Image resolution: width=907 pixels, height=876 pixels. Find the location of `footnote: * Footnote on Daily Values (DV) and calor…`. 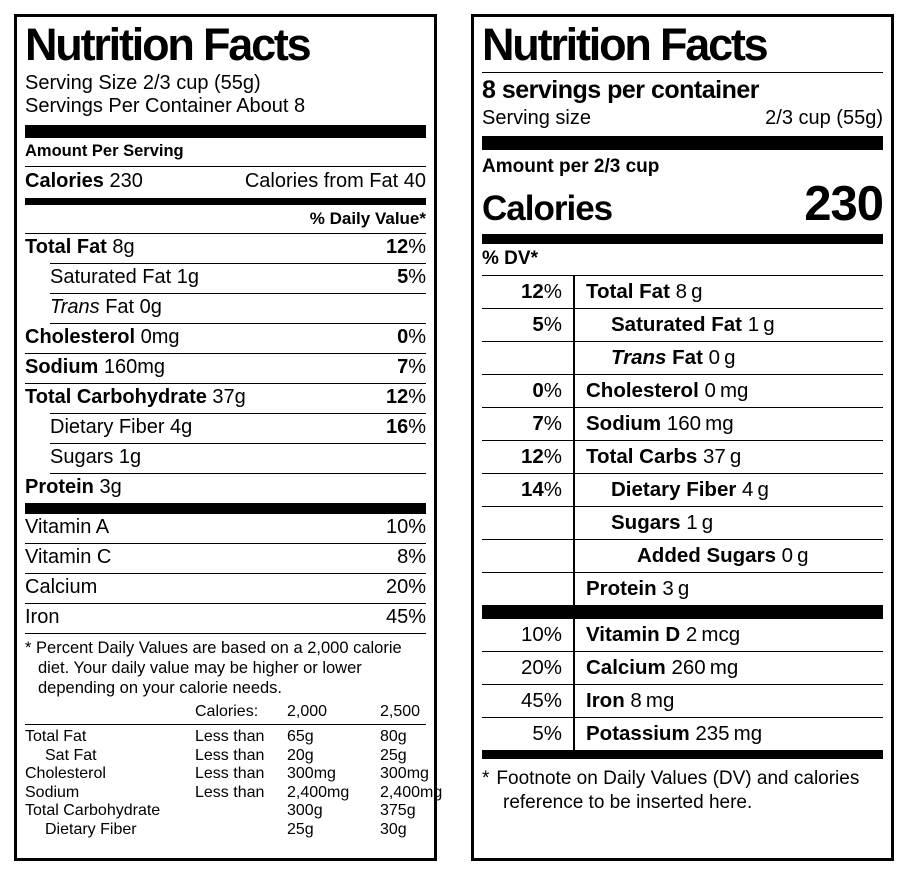

footnote: * Footnote on Daily Values (DV) and calor… is located at coordinates (671, 790).